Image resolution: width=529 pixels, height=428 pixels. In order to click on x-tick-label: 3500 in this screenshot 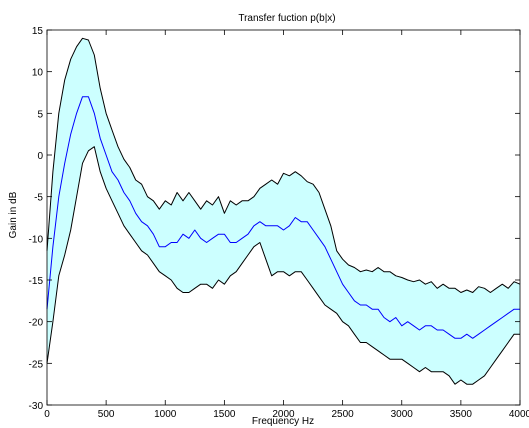, I will do `click(461, 414)`.